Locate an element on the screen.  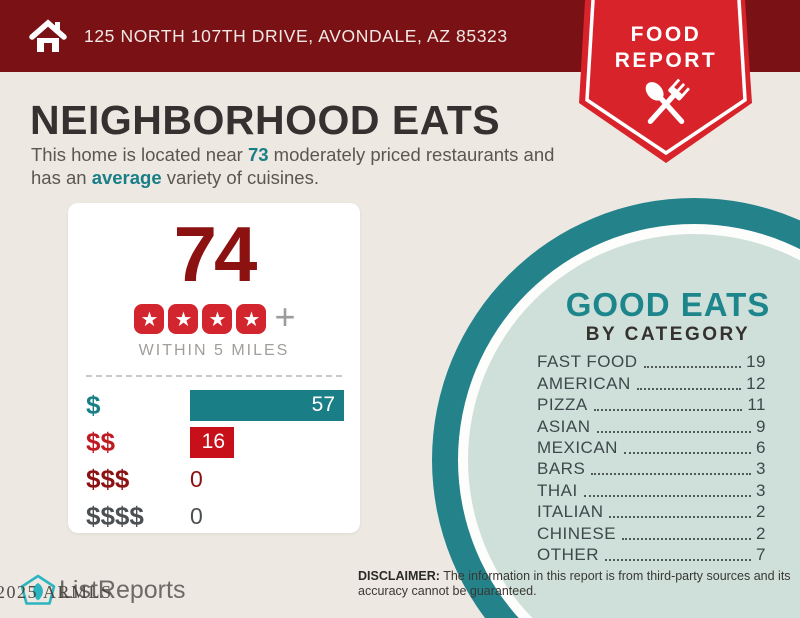
category-label: PIZZA is located at coordinates (562, 405).